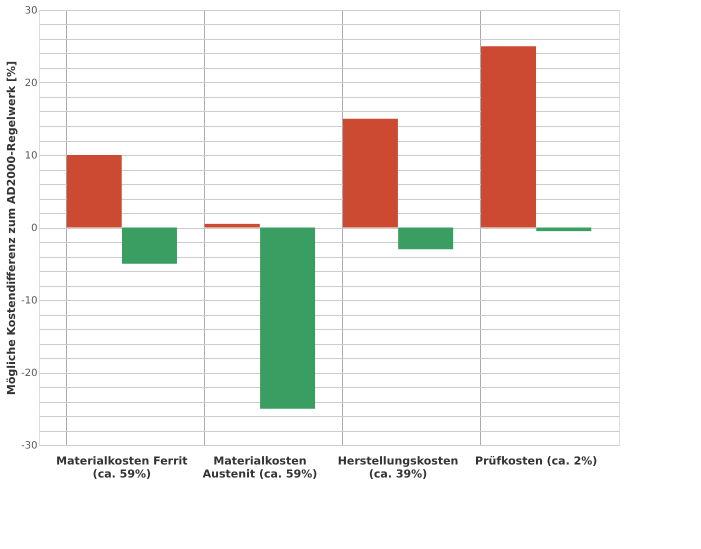 This screenshot has height=549, width=701. What do you see at coordinates (11, 228) in the screenshot?
I see `y-axis-title: Mögliche Kostendifferenz zum AD2000-Regelwerk [%]` at bounding box center [11, 228].